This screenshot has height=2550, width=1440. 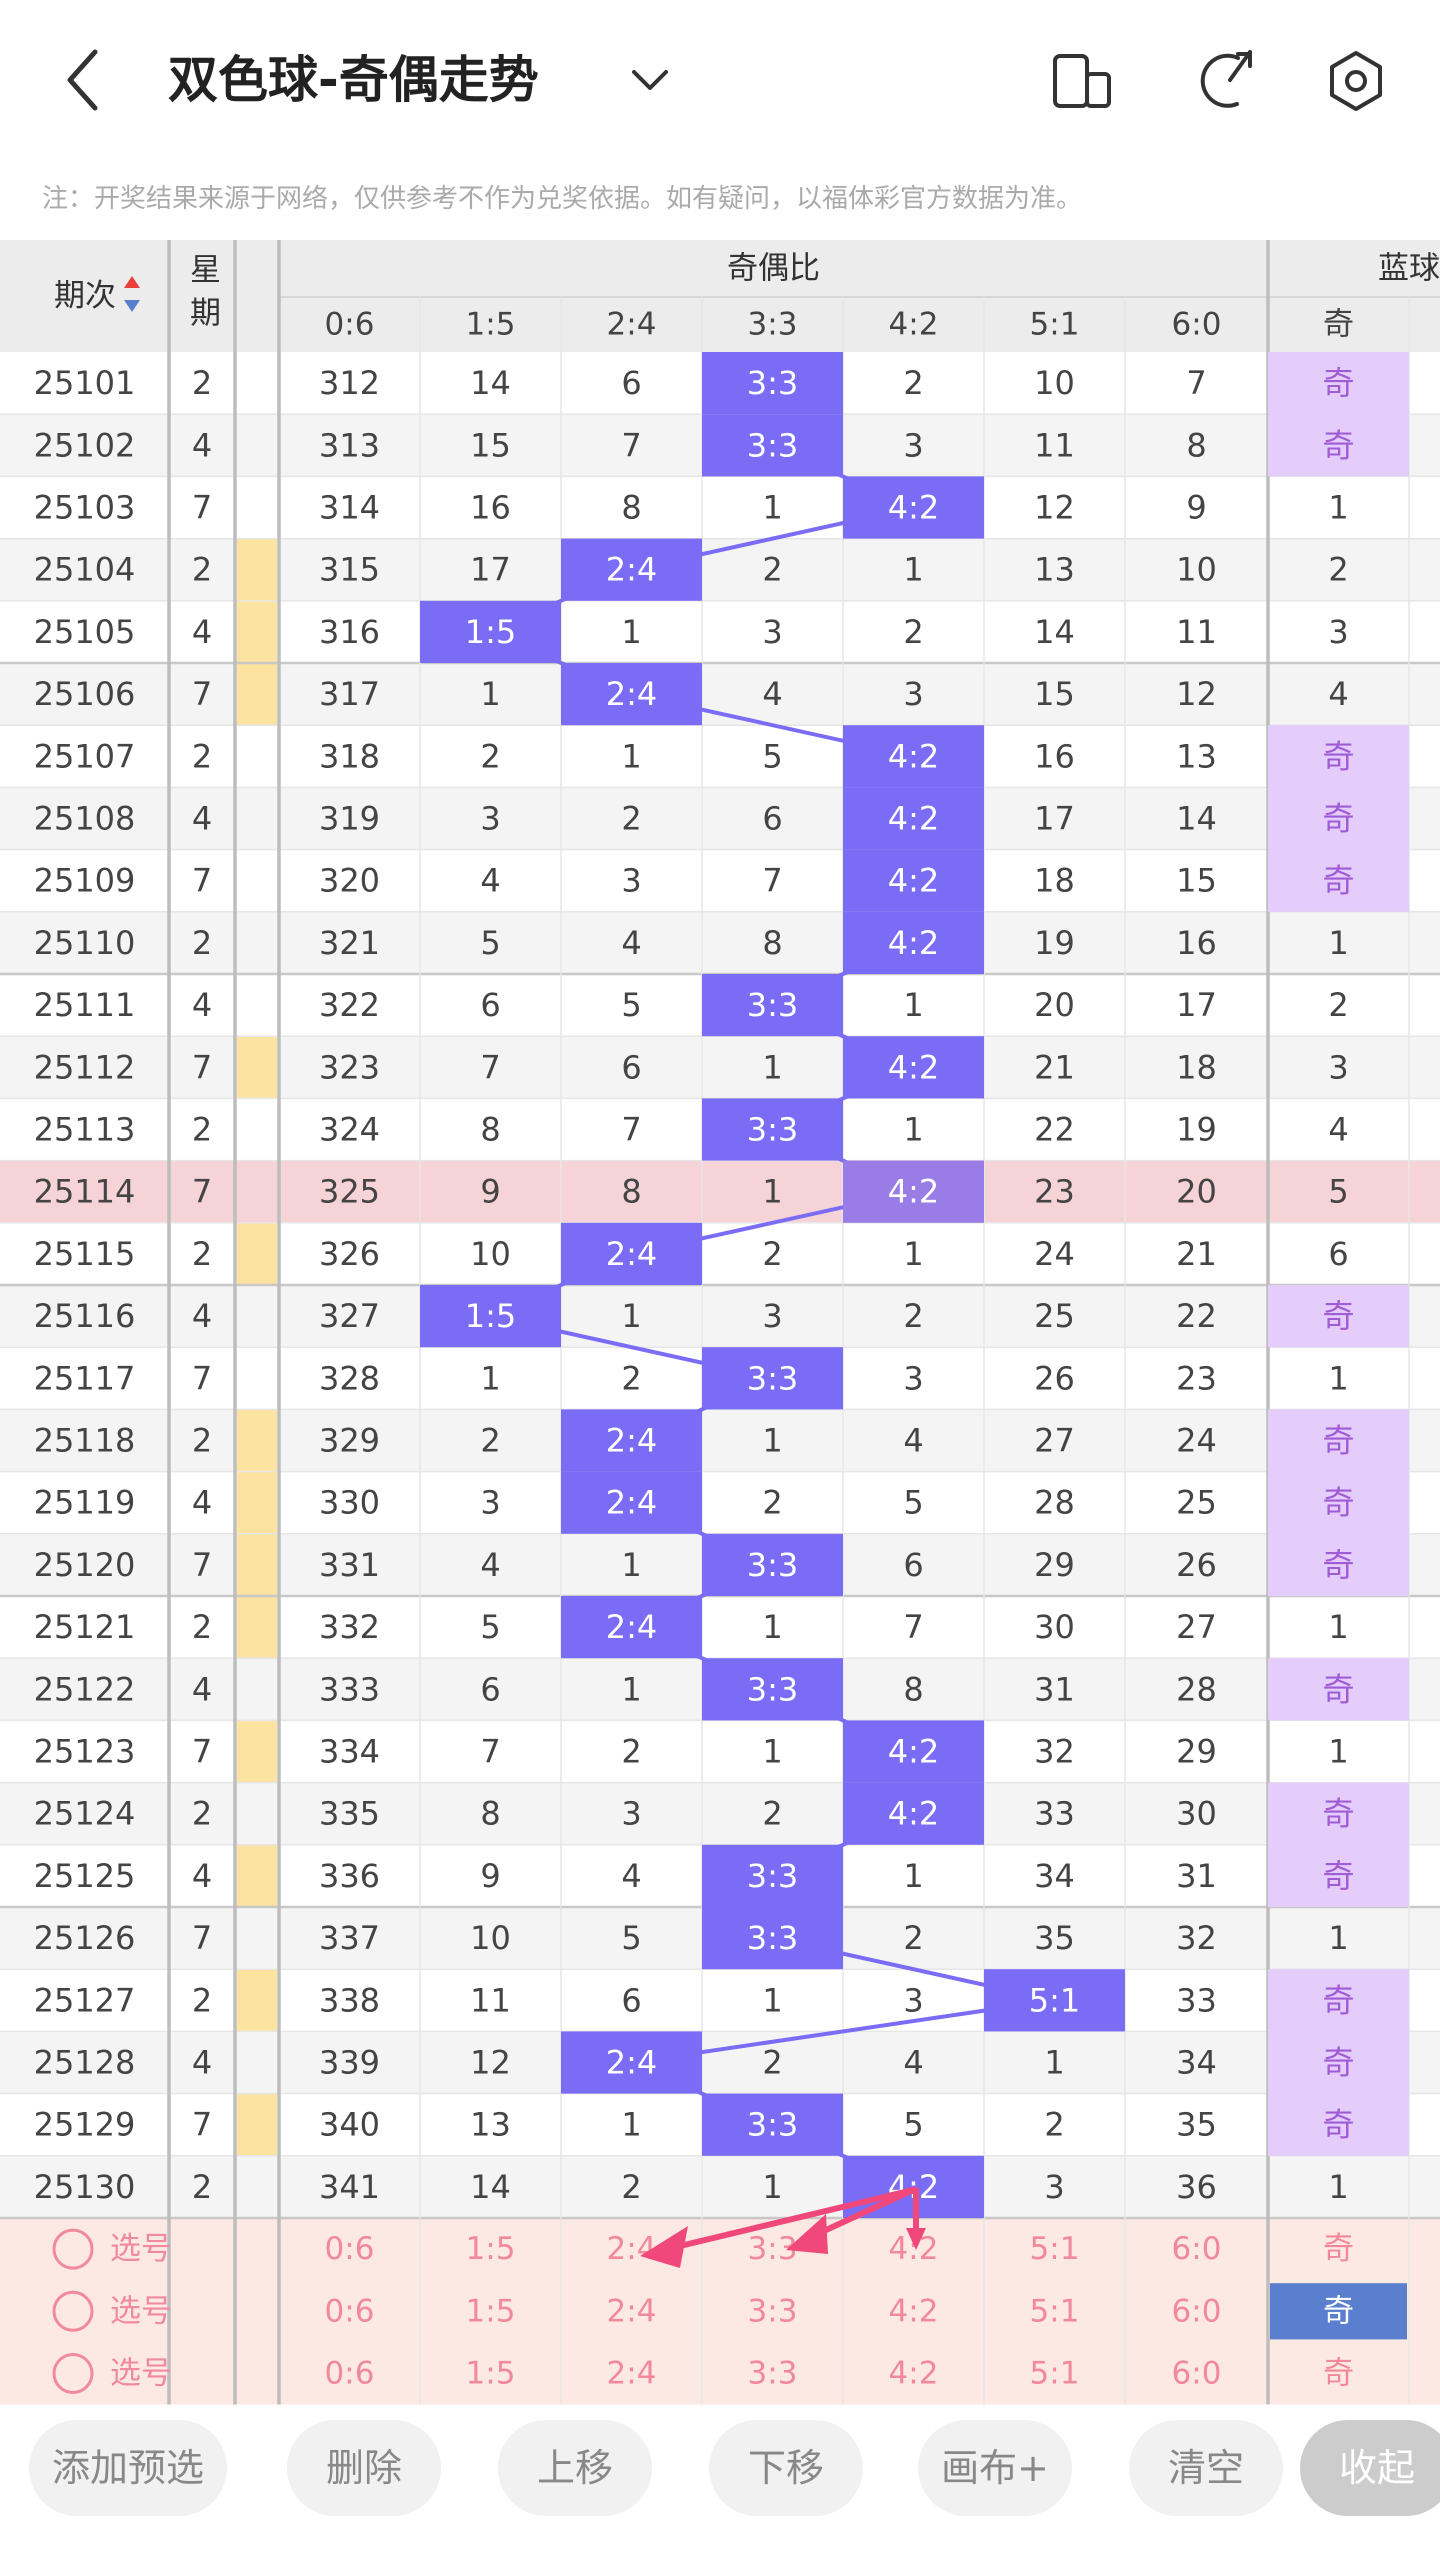 I want to click on period: 25117, so click(x=85, y=1378).